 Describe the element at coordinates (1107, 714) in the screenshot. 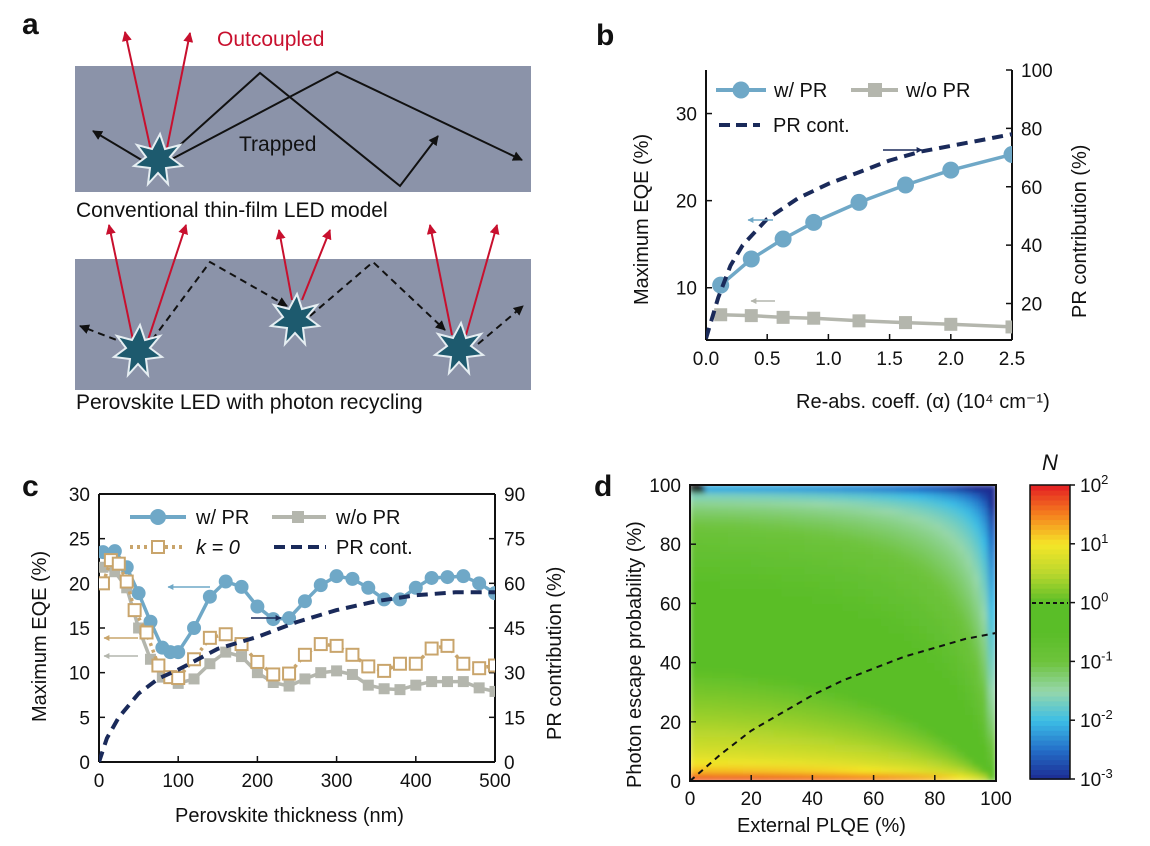

I see `colorbar-tick-exponent: -2` at that location.